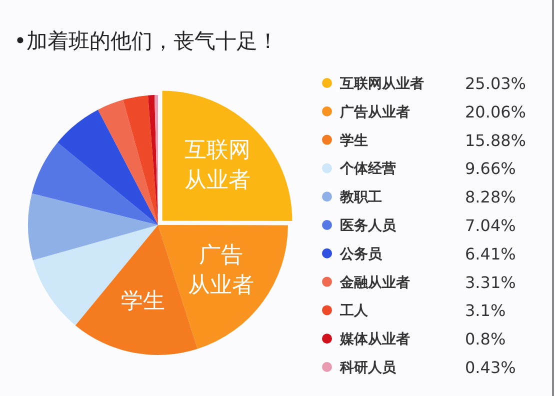 The image size is (555, 396). I want to click on legend-label: 教职工, so click(360, 198).